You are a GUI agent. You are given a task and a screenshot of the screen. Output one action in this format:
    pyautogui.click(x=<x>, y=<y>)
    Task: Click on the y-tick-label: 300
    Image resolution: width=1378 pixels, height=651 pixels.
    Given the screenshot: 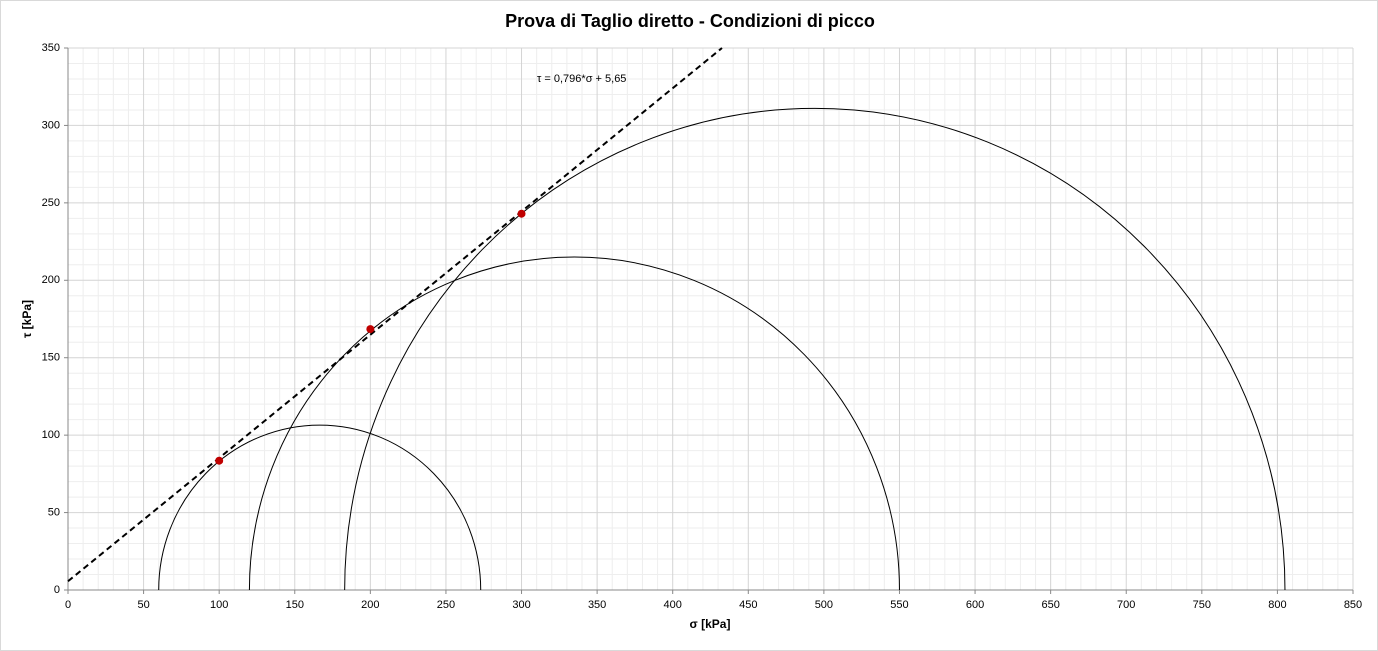 What is the action you would take?
    pyautogui.click(x=51, y=125)
    